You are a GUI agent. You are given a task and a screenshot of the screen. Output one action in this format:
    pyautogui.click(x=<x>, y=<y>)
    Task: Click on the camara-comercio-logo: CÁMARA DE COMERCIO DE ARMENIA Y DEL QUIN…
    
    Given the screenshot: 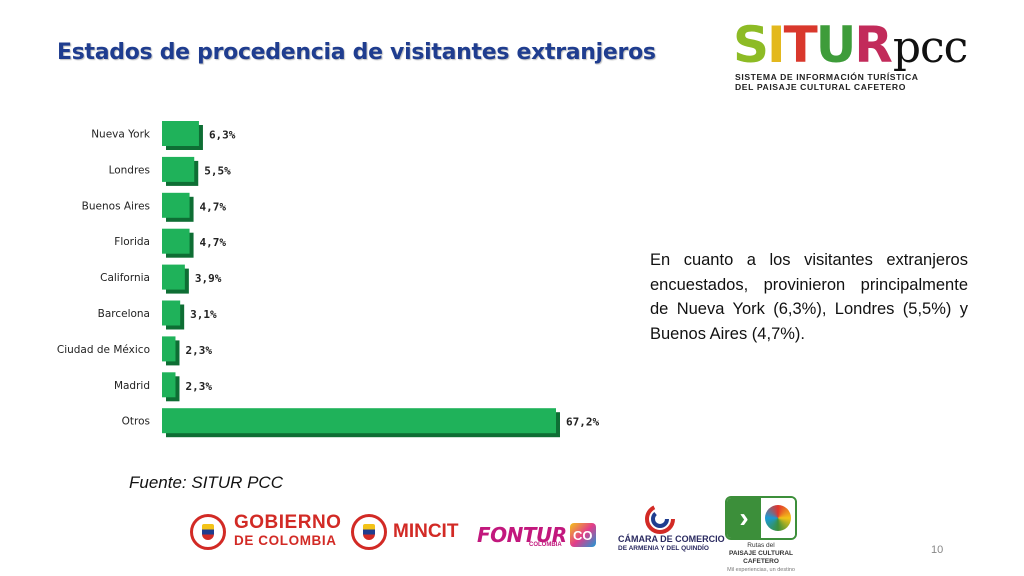 What is the action you would take?
    pyautogui.click(x=671, y=529)
    